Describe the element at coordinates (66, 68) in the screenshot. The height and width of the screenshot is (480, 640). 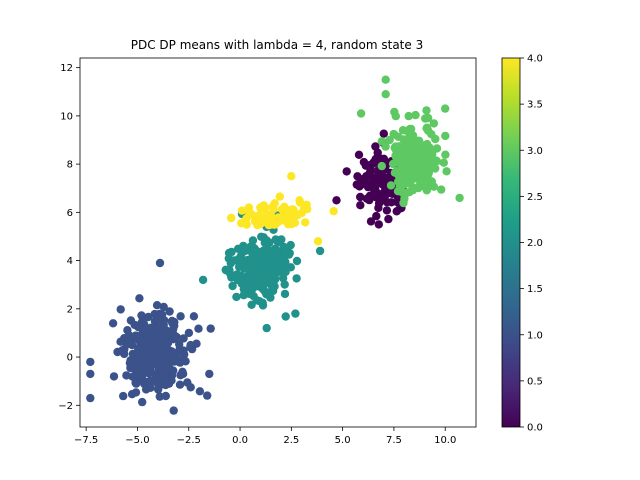
I see `y-tick-label: 12` at that location.